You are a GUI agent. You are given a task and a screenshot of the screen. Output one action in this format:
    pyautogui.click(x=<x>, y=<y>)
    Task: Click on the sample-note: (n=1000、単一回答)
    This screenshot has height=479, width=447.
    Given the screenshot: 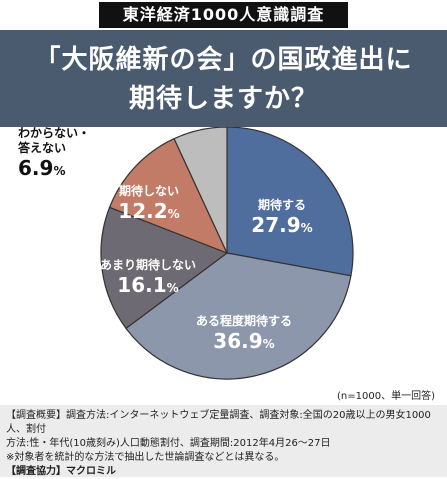 What is the action you would take?
    pyautogui.click(x=386, y=396)
    